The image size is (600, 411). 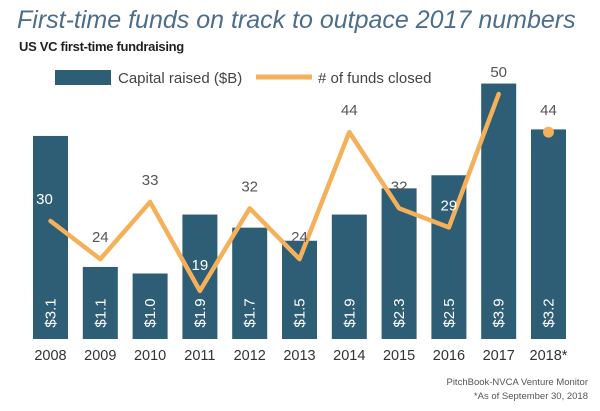 What do you see at coordinates (530, 396) in the screenshot?
I see `footnote-text: *As of September 30, 2018` at bounding box center [530, 396].